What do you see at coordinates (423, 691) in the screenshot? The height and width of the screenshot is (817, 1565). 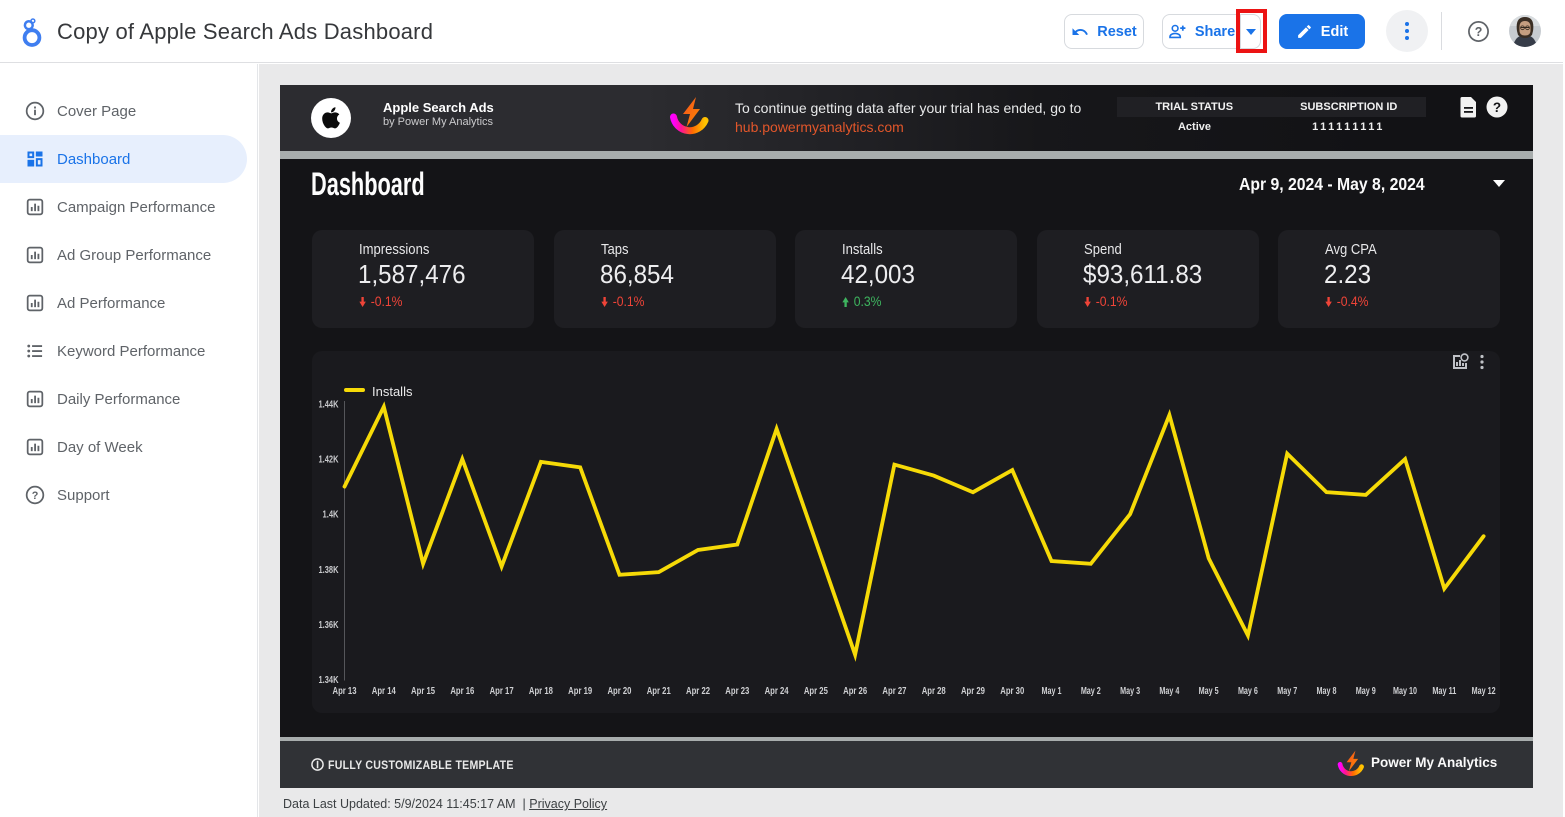 I see `svg-text: Apr 15` at bounding box center [423, 691].